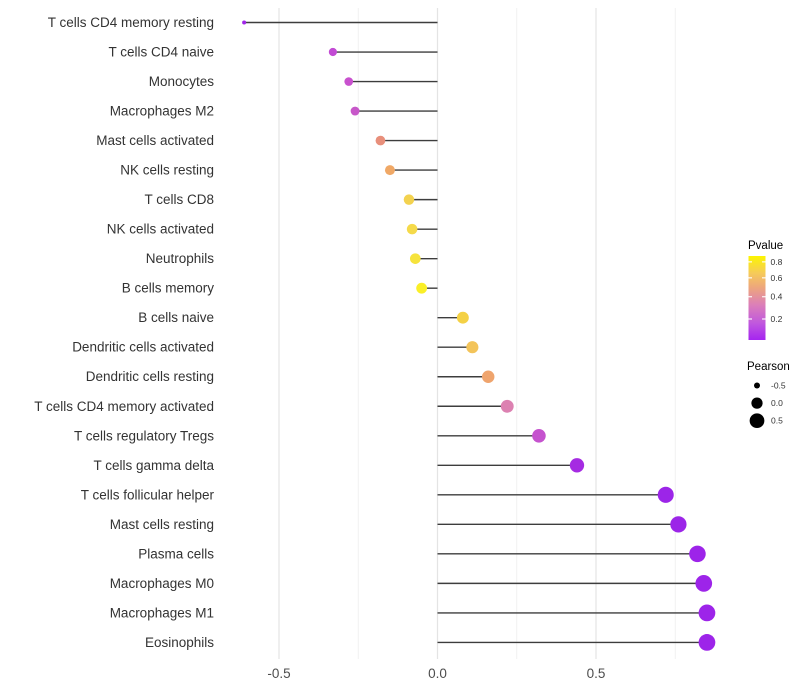 The width and height of the screenshot is (800, 700). What do you see at coordinates (168, 288) in the screenshot?
I see `y-axis-label: B cells memory` at bounding box center [168, 288].